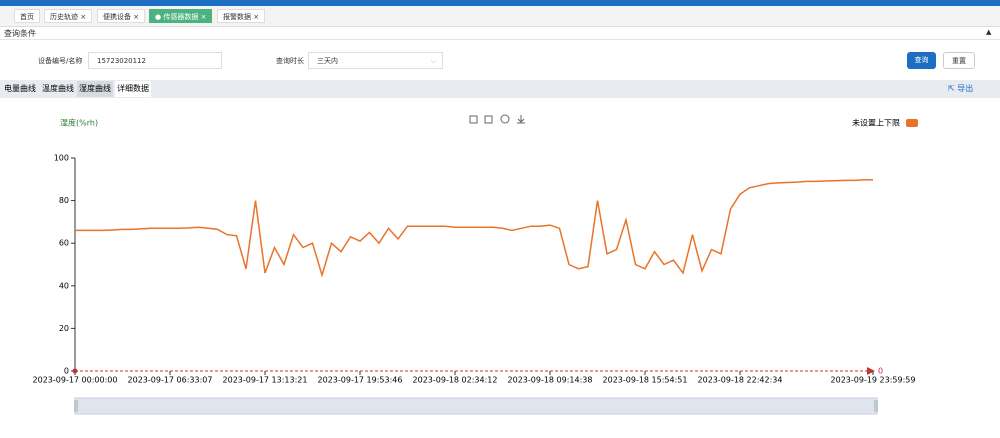  What do you see at coordinates (873, 380) in the screenshot?
I see `x-tick-label: 2023-09-19 23:59:59` at bounding box center [873, 380].